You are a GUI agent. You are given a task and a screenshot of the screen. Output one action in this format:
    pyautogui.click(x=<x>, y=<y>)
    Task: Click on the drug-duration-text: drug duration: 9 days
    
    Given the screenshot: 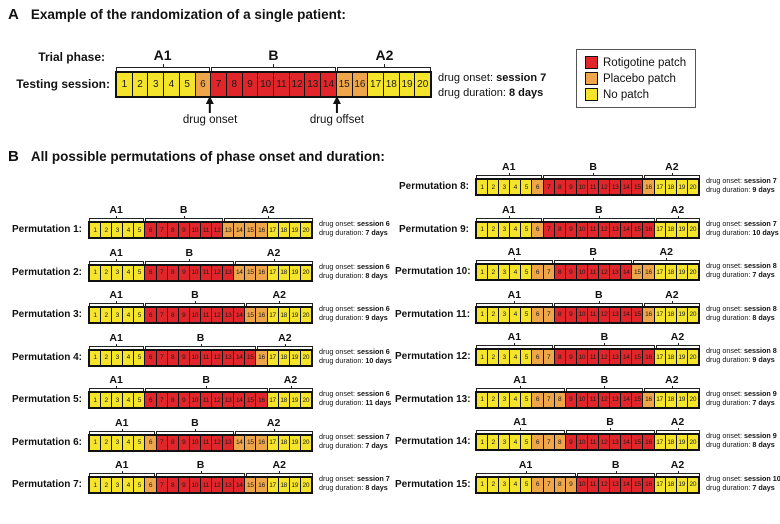 What is the action you would take?
    pyautogui.click(x=740, y=360)
    